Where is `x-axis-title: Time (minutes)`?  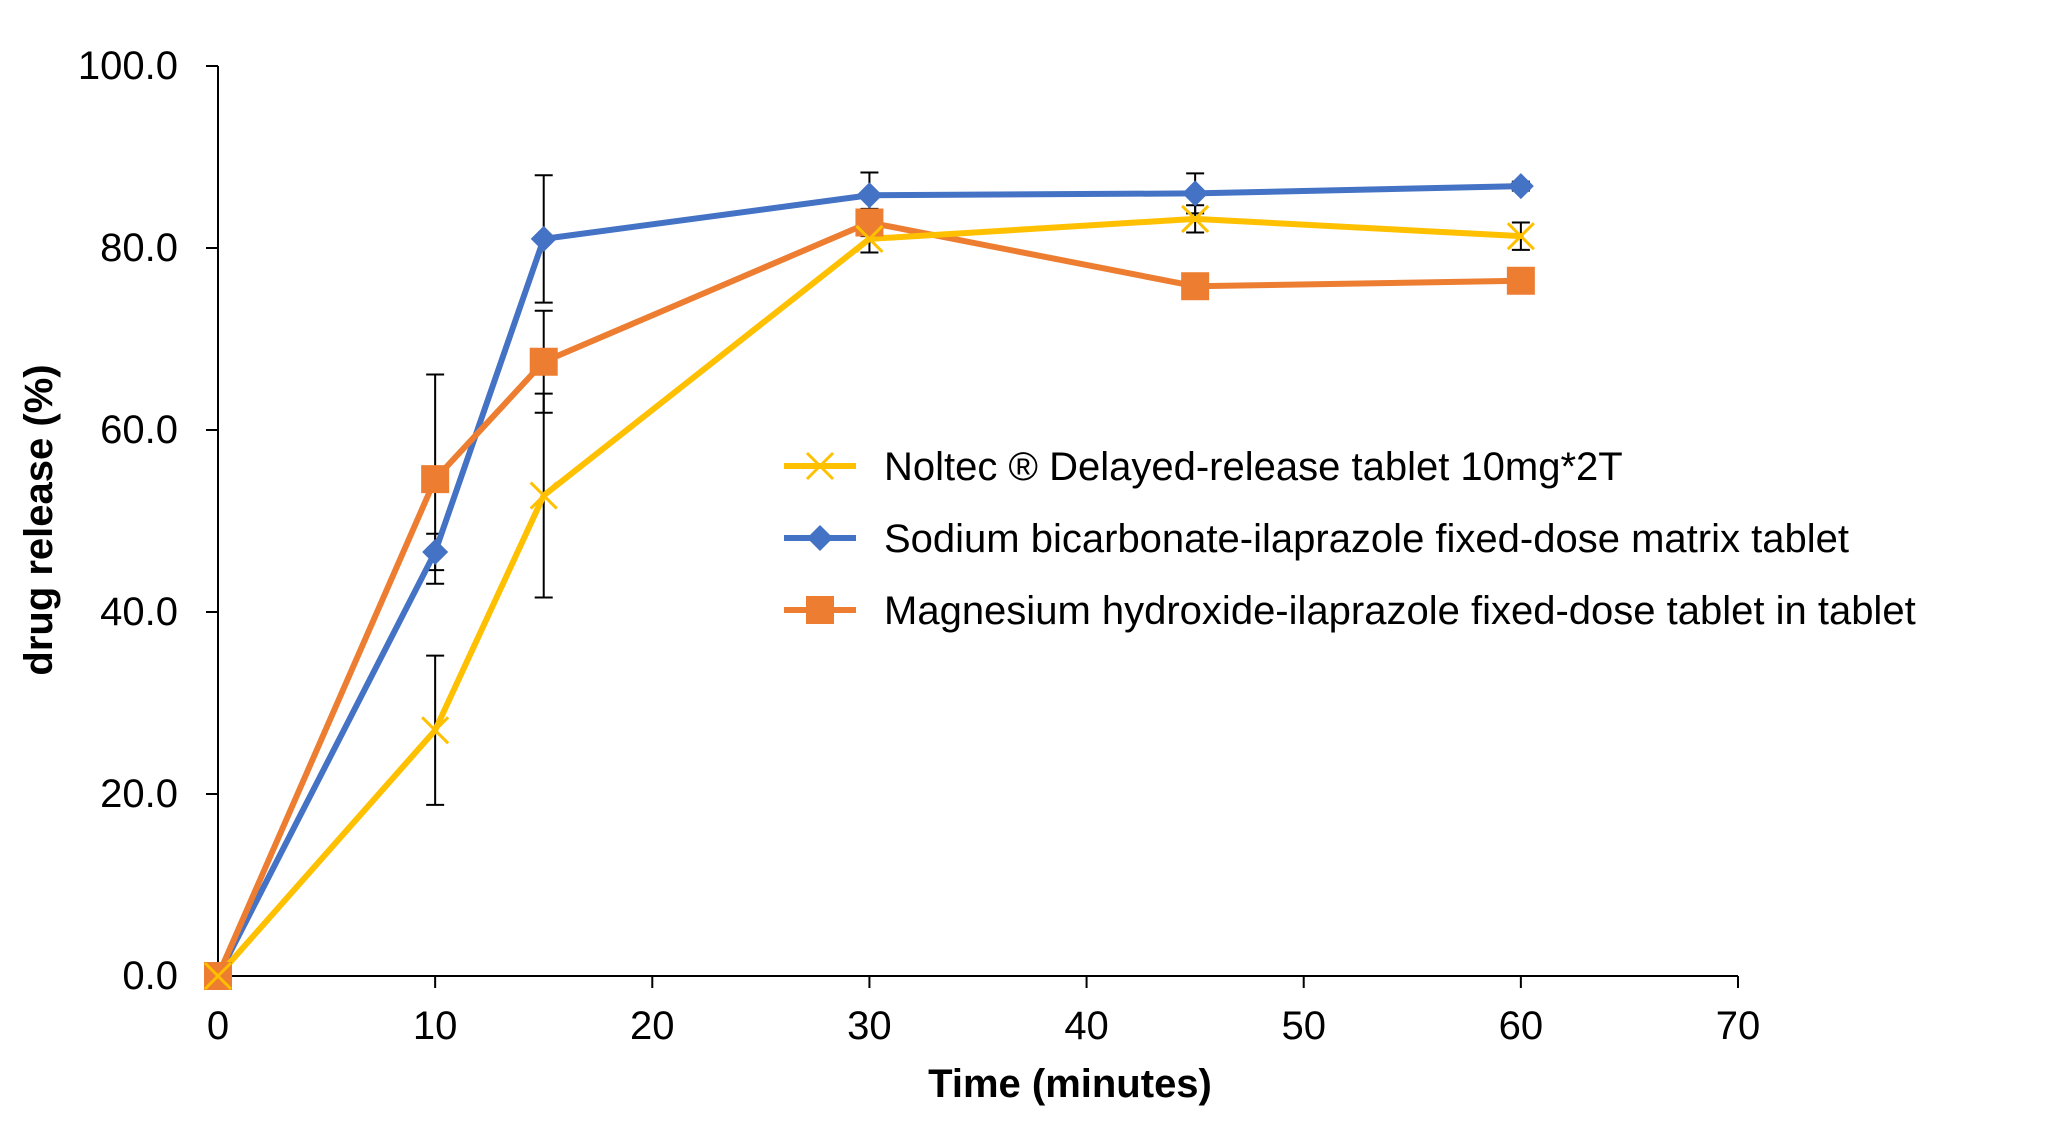
x-axis-title: Time (minutes) is located at coordinates (1070, 1084).